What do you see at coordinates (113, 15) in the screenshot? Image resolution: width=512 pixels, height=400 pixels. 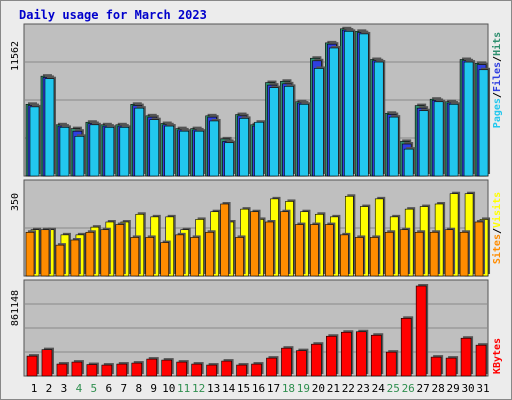 I see `chart-title: Daily usage for March 2023` at bounding box center [113, 15].